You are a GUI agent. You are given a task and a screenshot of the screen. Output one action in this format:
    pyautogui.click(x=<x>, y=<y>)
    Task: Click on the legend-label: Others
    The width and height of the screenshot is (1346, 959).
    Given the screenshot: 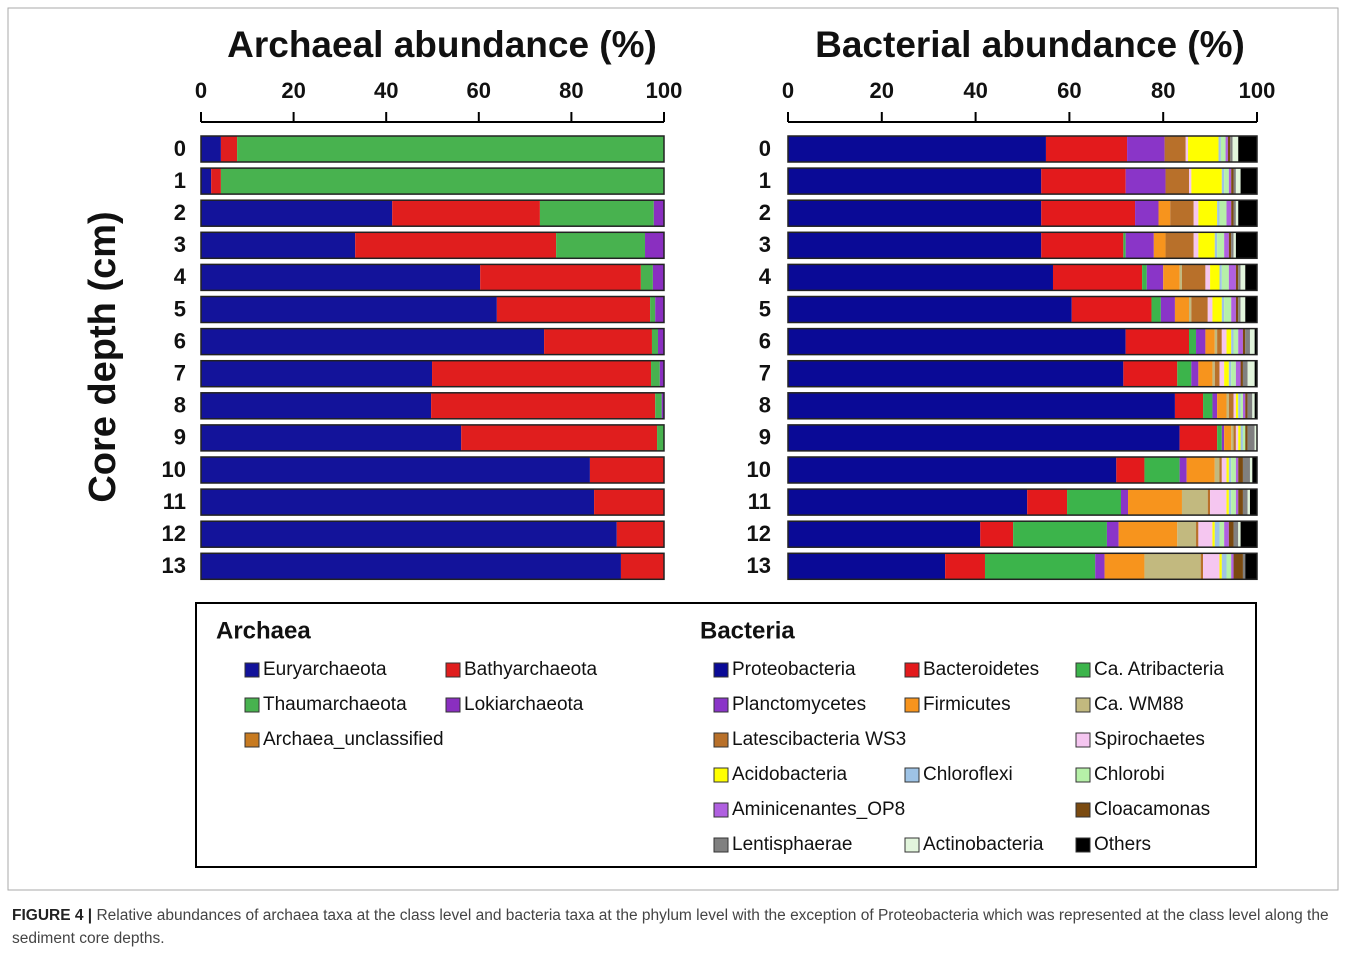 What is the action you would take?
    pyautogui.click(x=1122, y=844)
    